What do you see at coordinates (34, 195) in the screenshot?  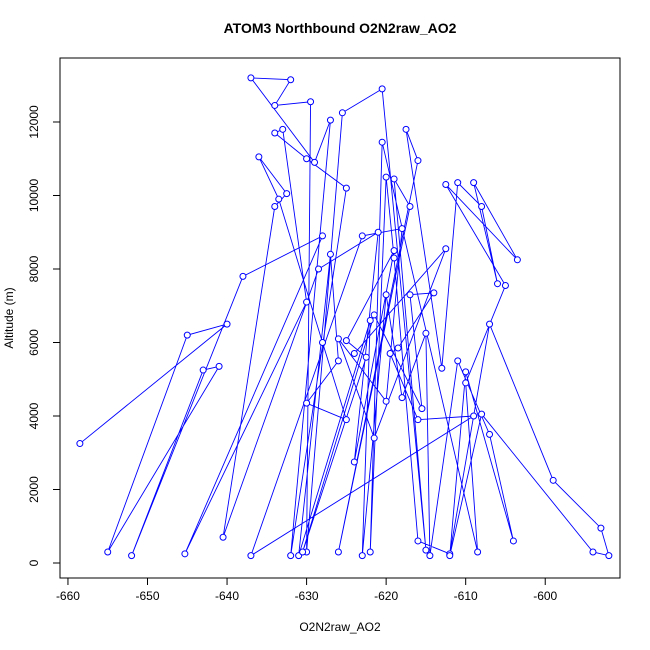 I see `y-tick-label: 10000` at bounding box center [34, 195].